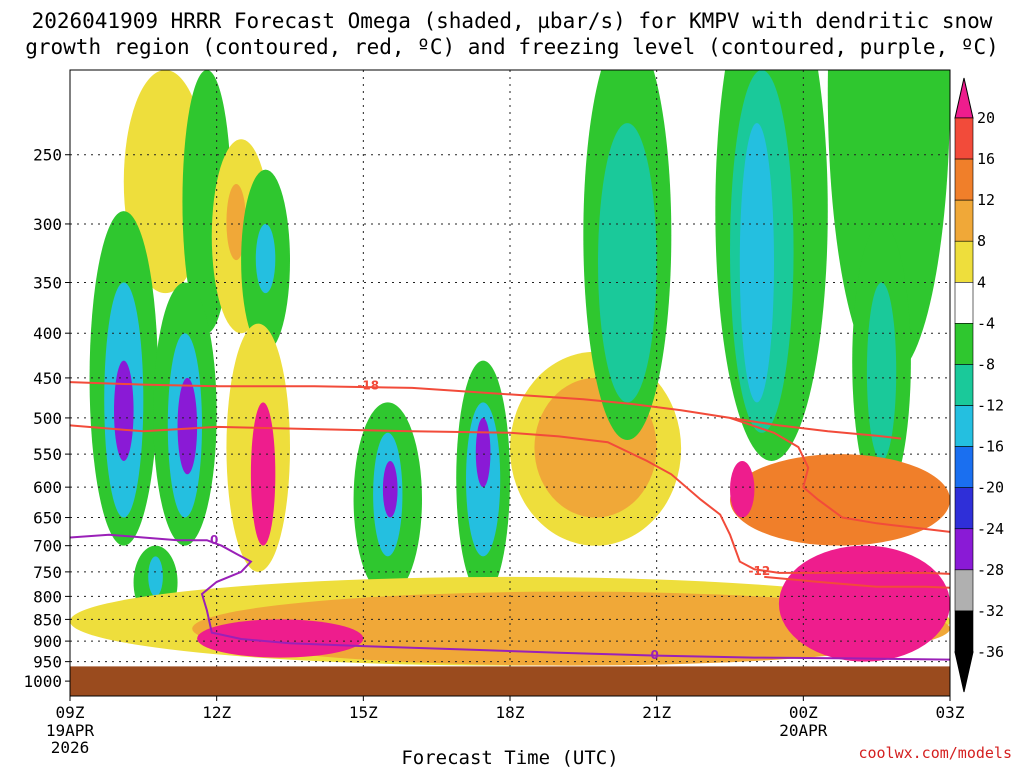 The height and width of the screenshot is (768, 1024). What do you see at coordinates (655, 655) in the screenshot?
I see `contour-label-3: 0` at bounding box center [655, 655].